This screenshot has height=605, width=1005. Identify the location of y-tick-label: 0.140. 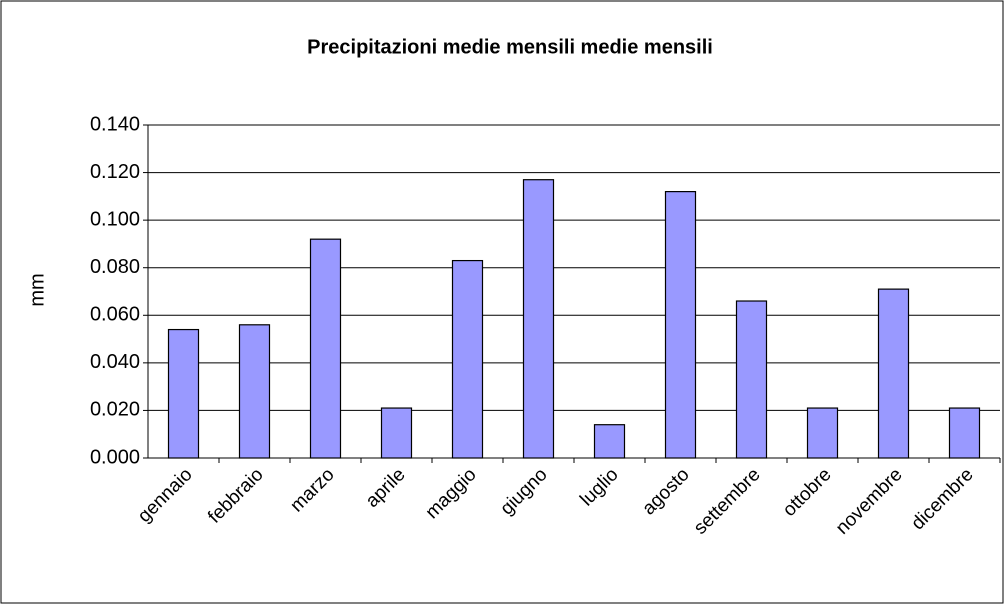
(115, 124).